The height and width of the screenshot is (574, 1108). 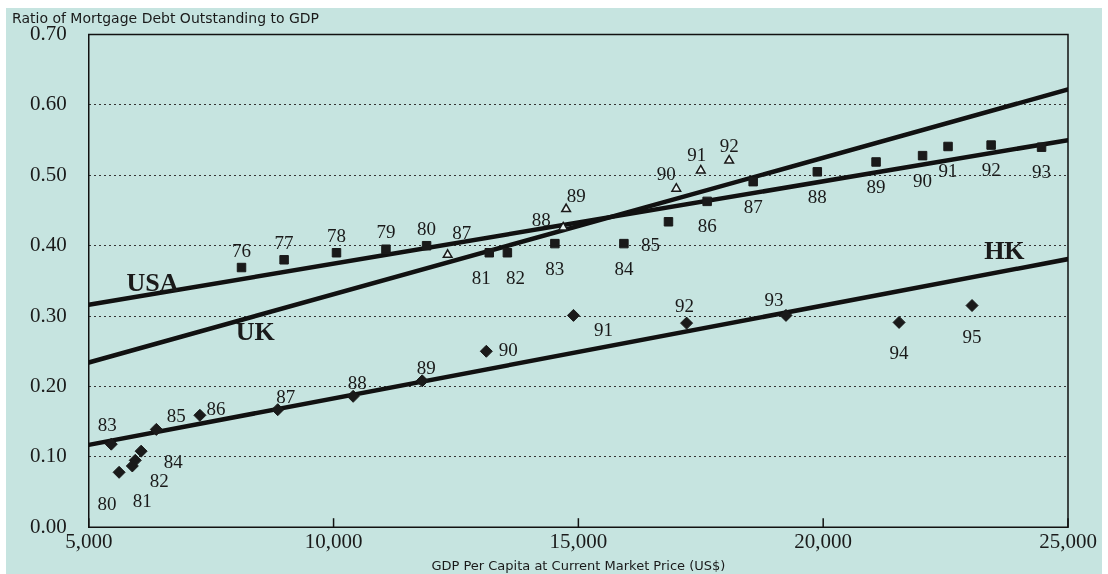 What do you see at coordinates (48, 455) in the screenshot?
I see `y-tick-label: 0.10` at bounding box center [48, 455].